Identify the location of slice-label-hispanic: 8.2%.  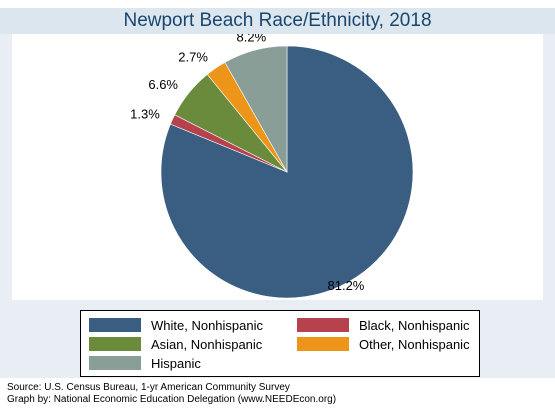
(252, 39).